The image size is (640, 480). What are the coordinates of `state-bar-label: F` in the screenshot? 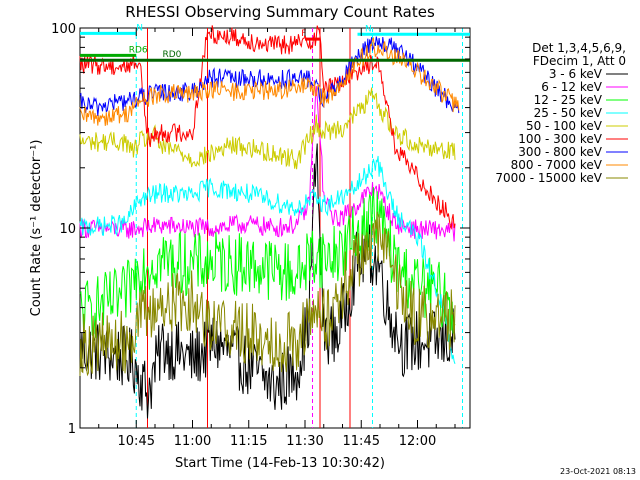 It's located at (303, 34).